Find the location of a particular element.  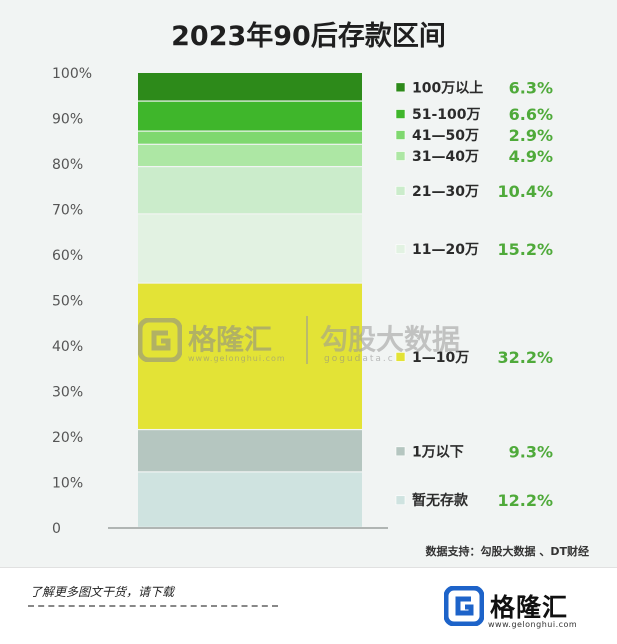

segment-value-label: 10.4% is located at coordinates (525, 191).